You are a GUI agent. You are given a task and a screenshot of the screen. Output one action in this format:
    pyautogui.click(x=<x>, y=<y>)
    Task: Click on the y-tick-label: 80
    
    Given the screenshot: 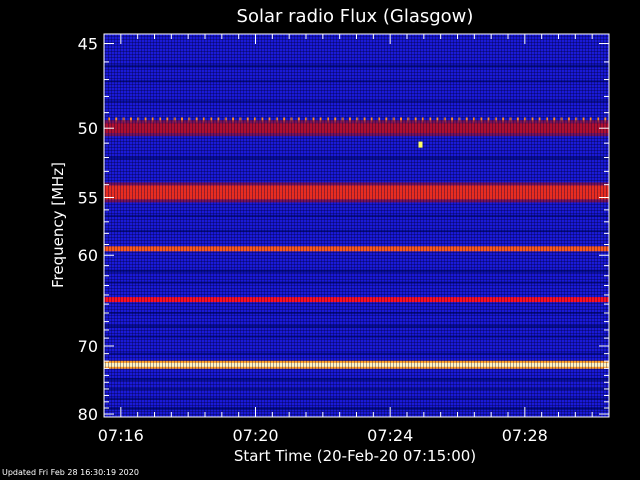 What is the action you would take?
    pyautogui.click(x=88, y=414)
    